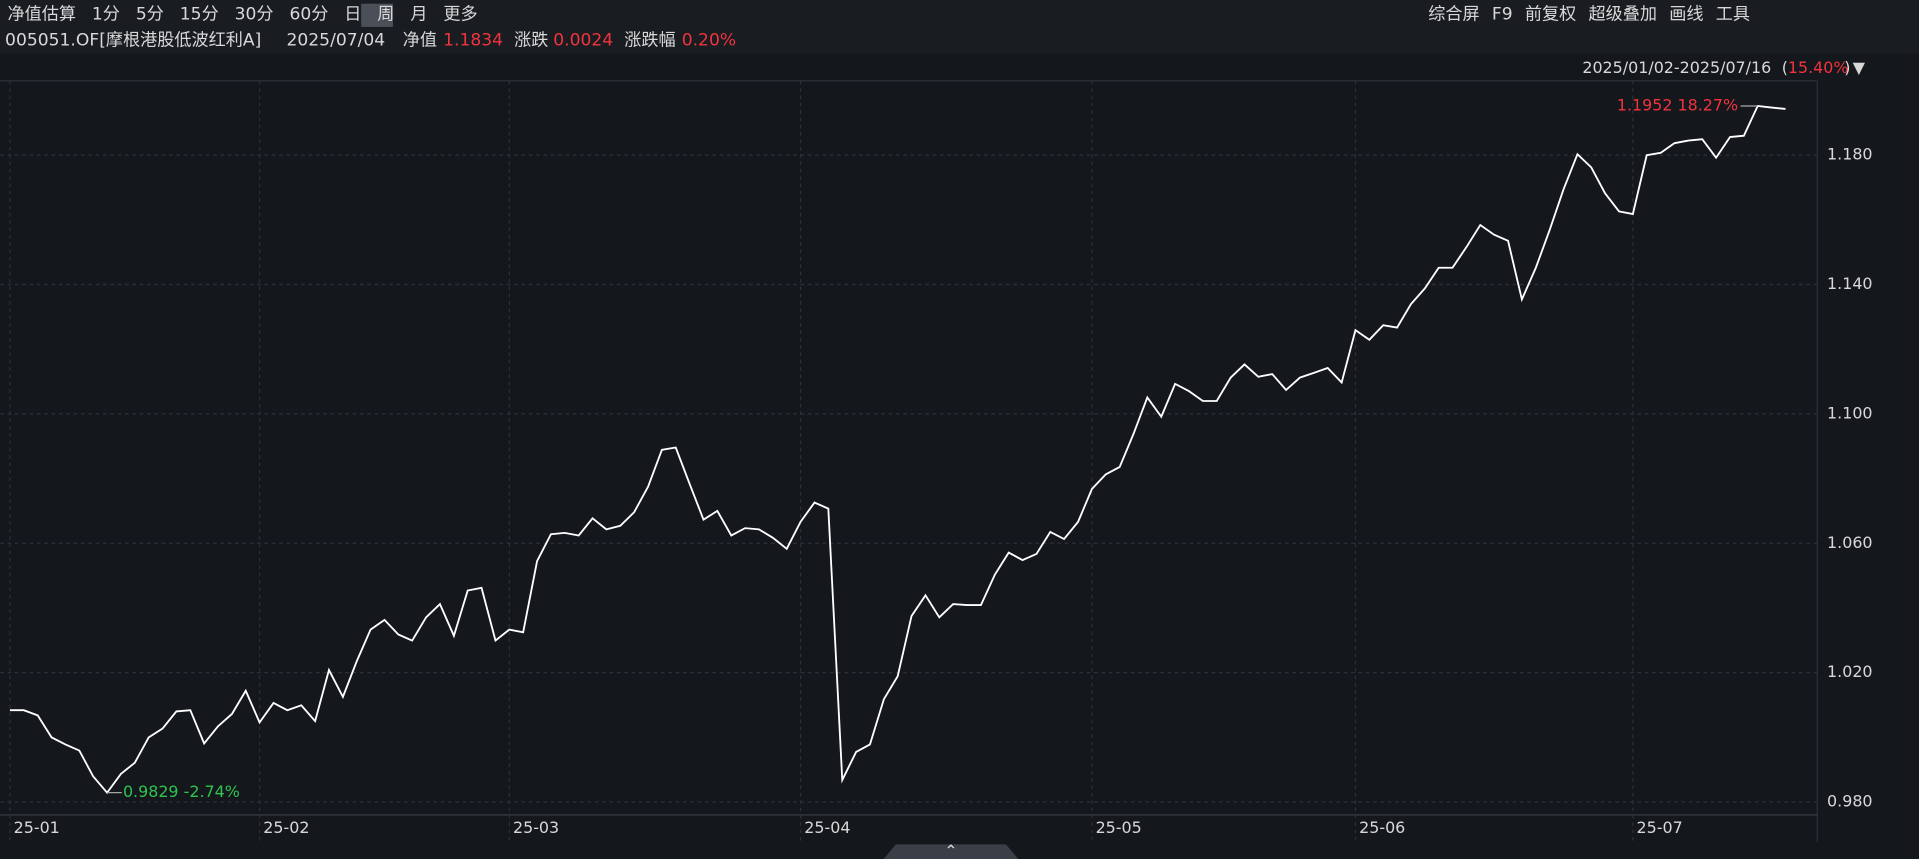  I want to click on date: 2025/07/04, so click(335, 40).